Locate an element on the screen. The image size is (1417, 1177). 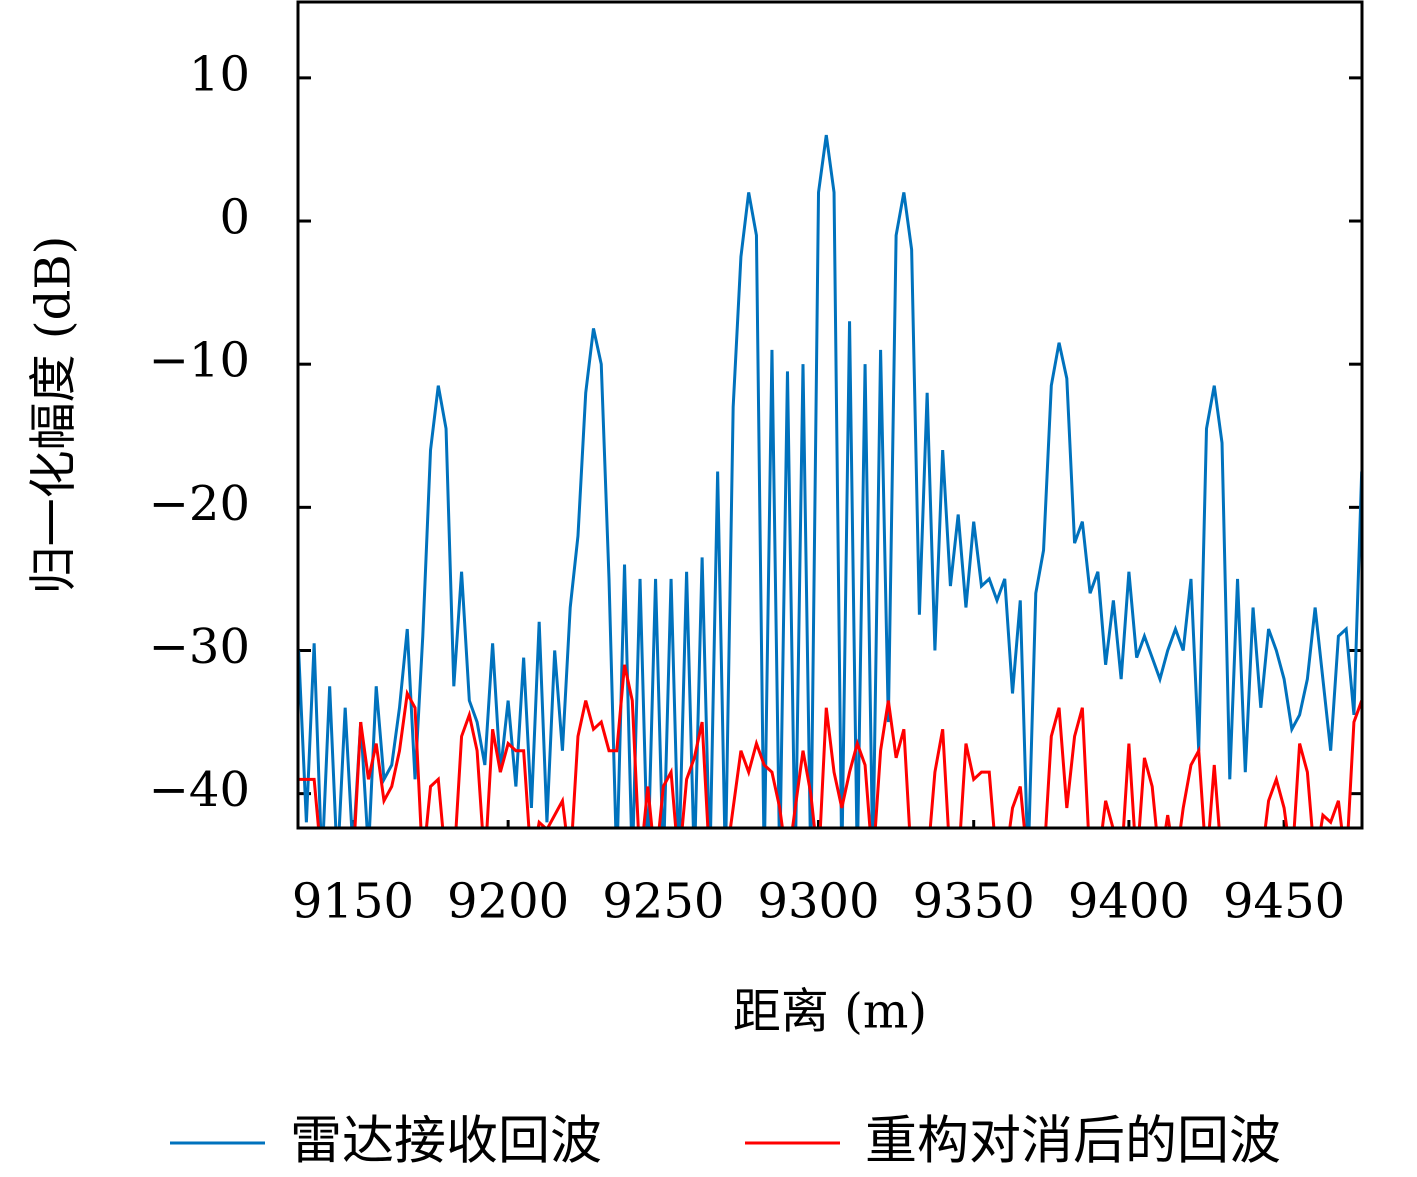
legend-label: 重构对消后的回波 is located at coordinates (1073, 1142).